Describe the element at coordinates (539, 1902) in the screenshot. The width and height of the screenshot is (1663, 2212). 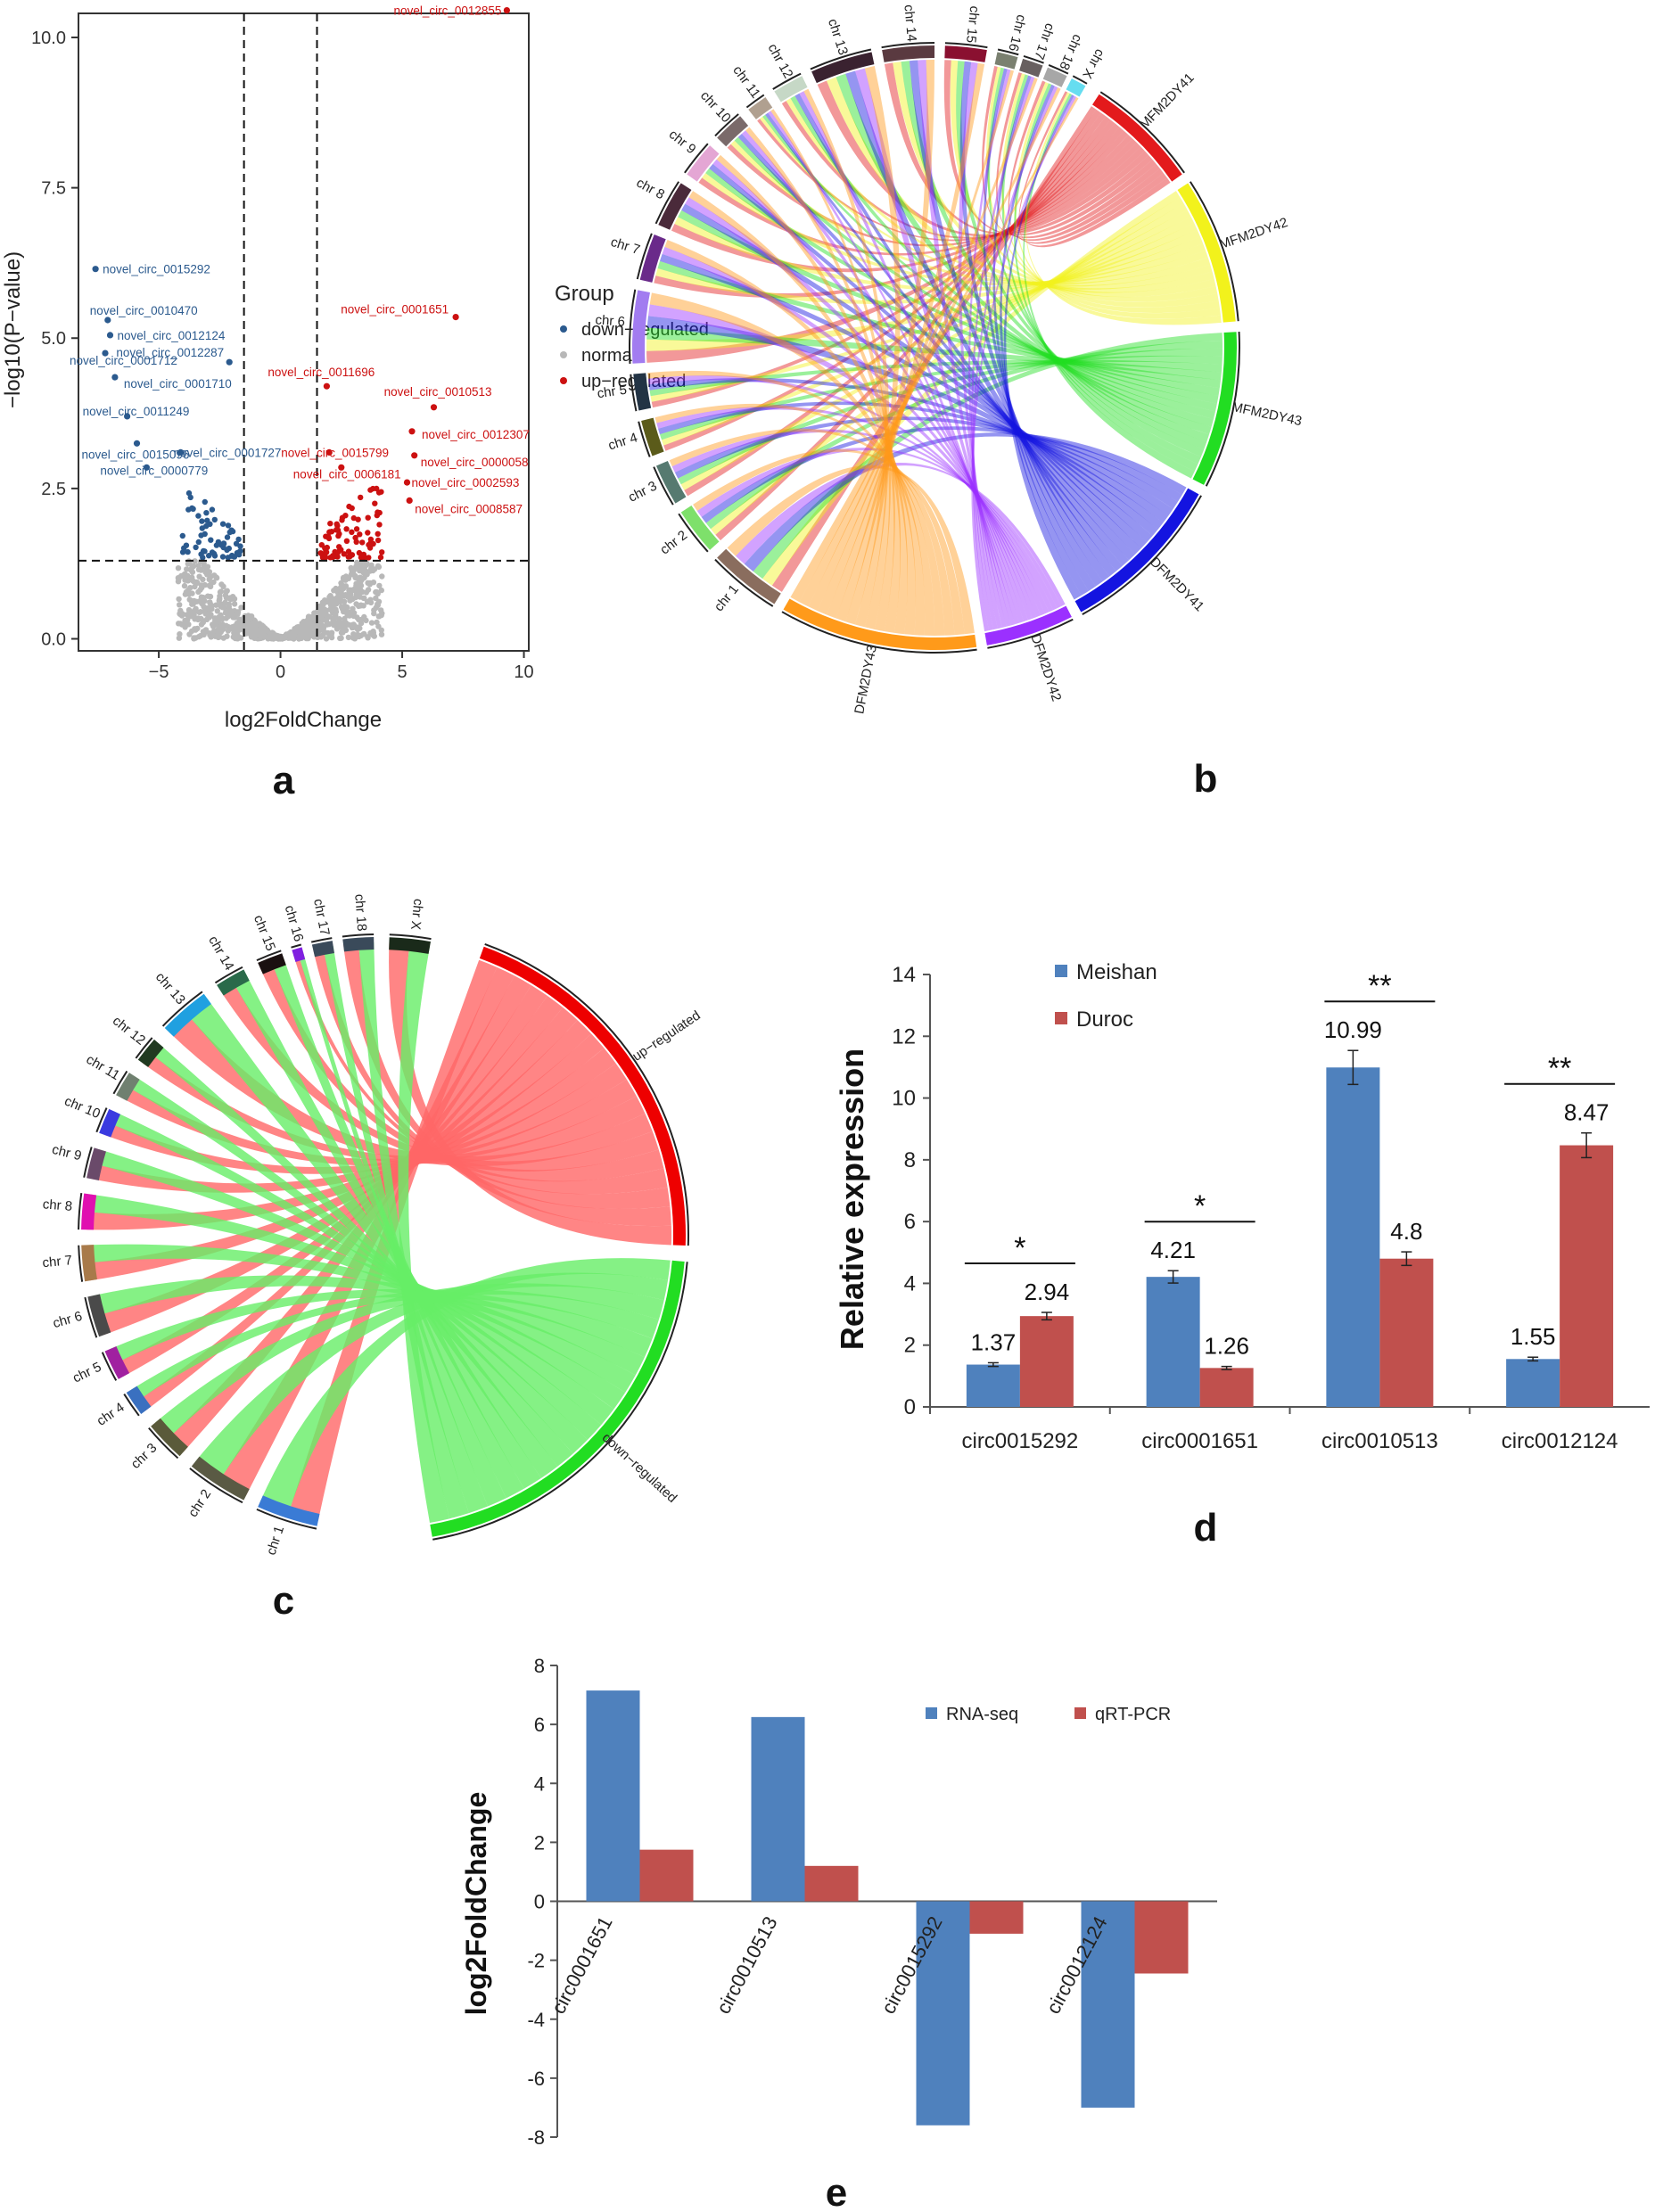
I see `y-tick-label: 0` at that location.